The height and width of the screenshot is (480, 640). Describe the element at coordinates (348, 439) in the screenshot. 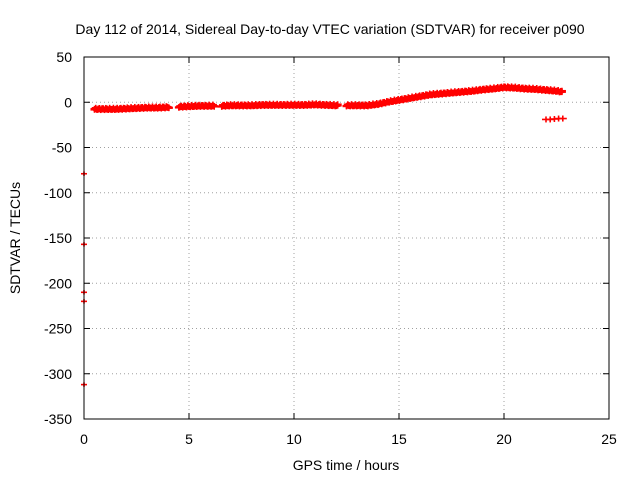

I see `x-tick-labels: 0 5 10 15 20 25` at that location.